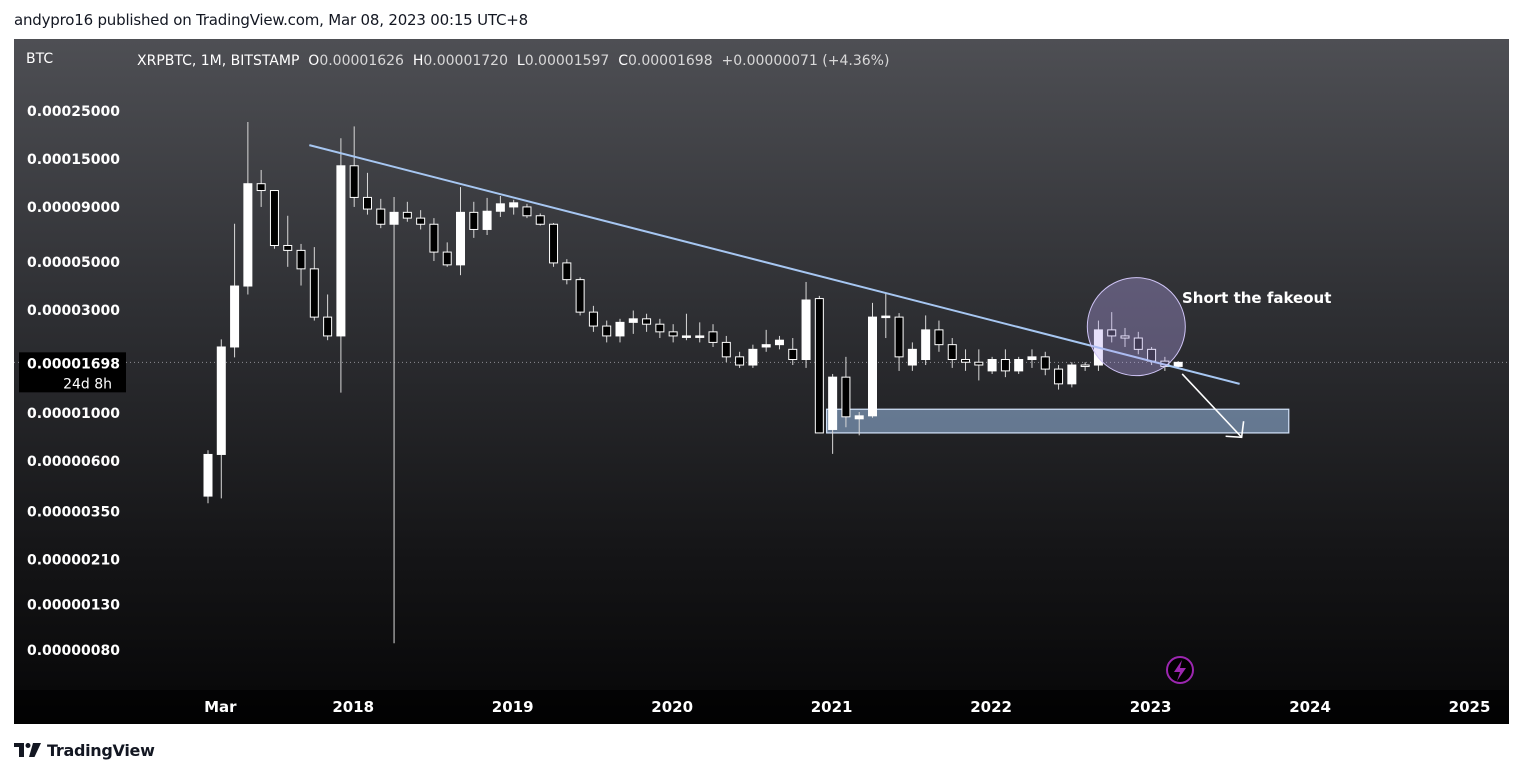 Image resolution: width=1524 pixels, height=774 pixels. What do you see at coordinates (672, 707) in the screenshot?
I see `x-tick-label: 2020` at bounding box center [672, 707].